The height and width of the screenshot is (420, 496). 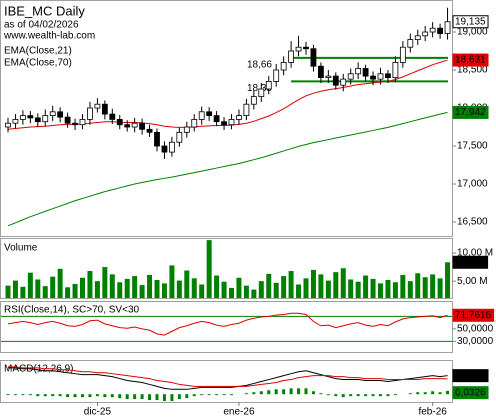 I want to click on panel-title: RSI(Close,14), SC>70, SV<30, so click(x=72, y=310).